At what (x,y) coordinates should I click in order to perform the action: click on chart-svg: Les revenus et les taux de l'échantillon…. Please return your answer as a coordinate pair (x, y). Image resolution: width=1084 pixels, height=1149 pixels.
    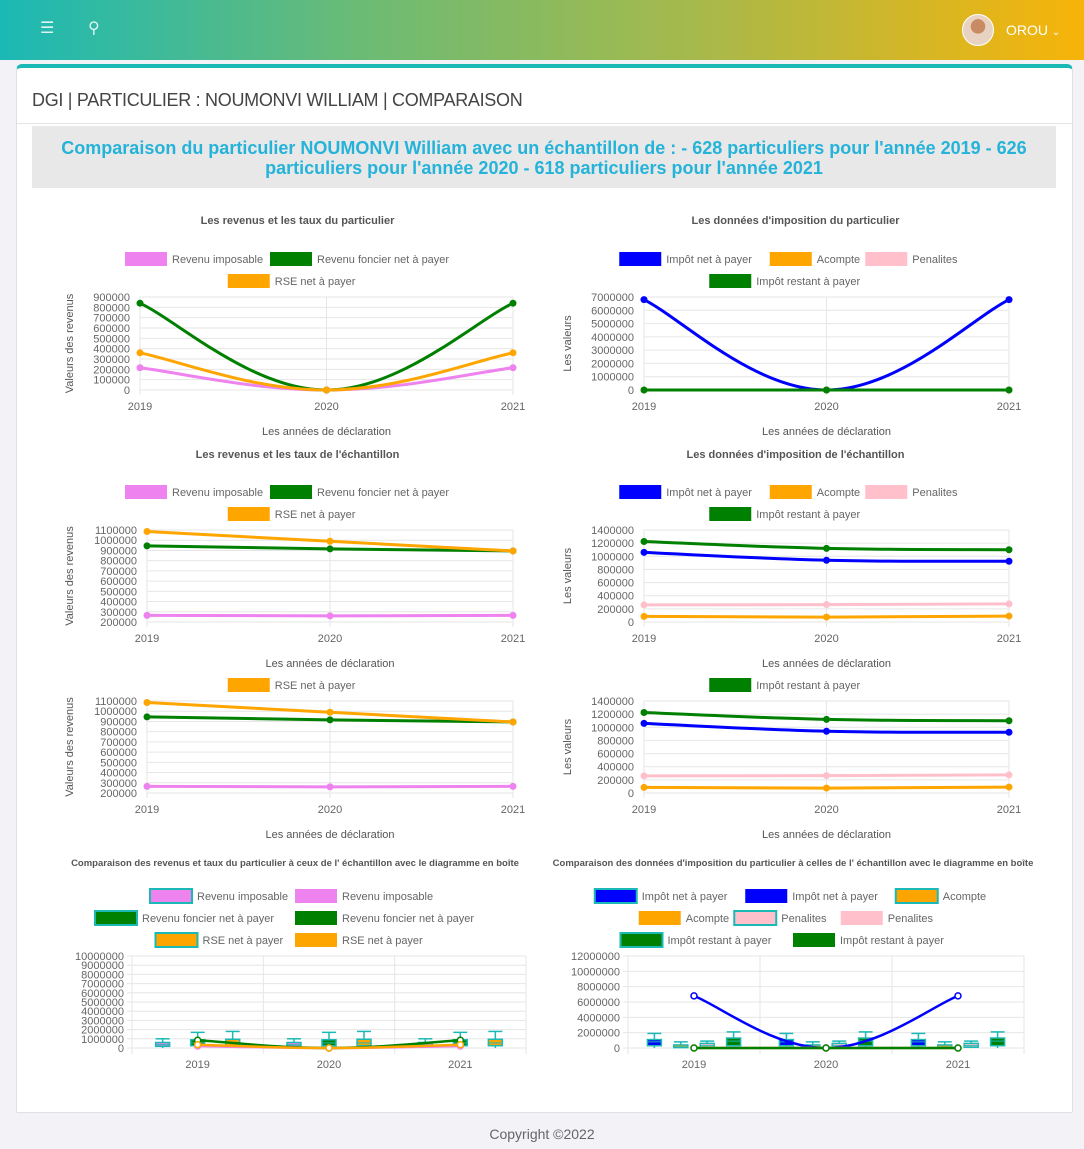
    Looking at the image, I should click on (294, 559).